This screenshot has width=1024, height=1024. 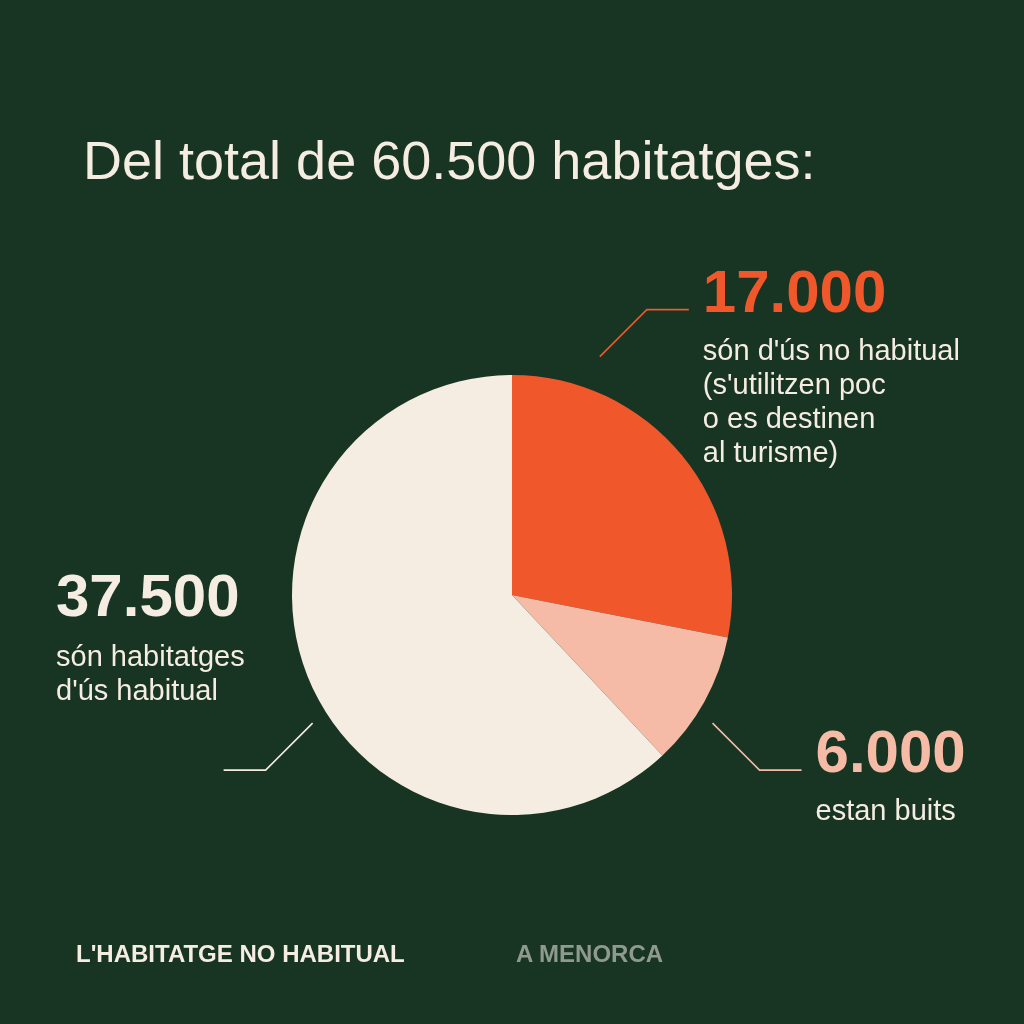 I want to click on legend-label: són d'ús no habitual (s'utilitzen poc o es destinen al turisme), so click(x=831, y=400).